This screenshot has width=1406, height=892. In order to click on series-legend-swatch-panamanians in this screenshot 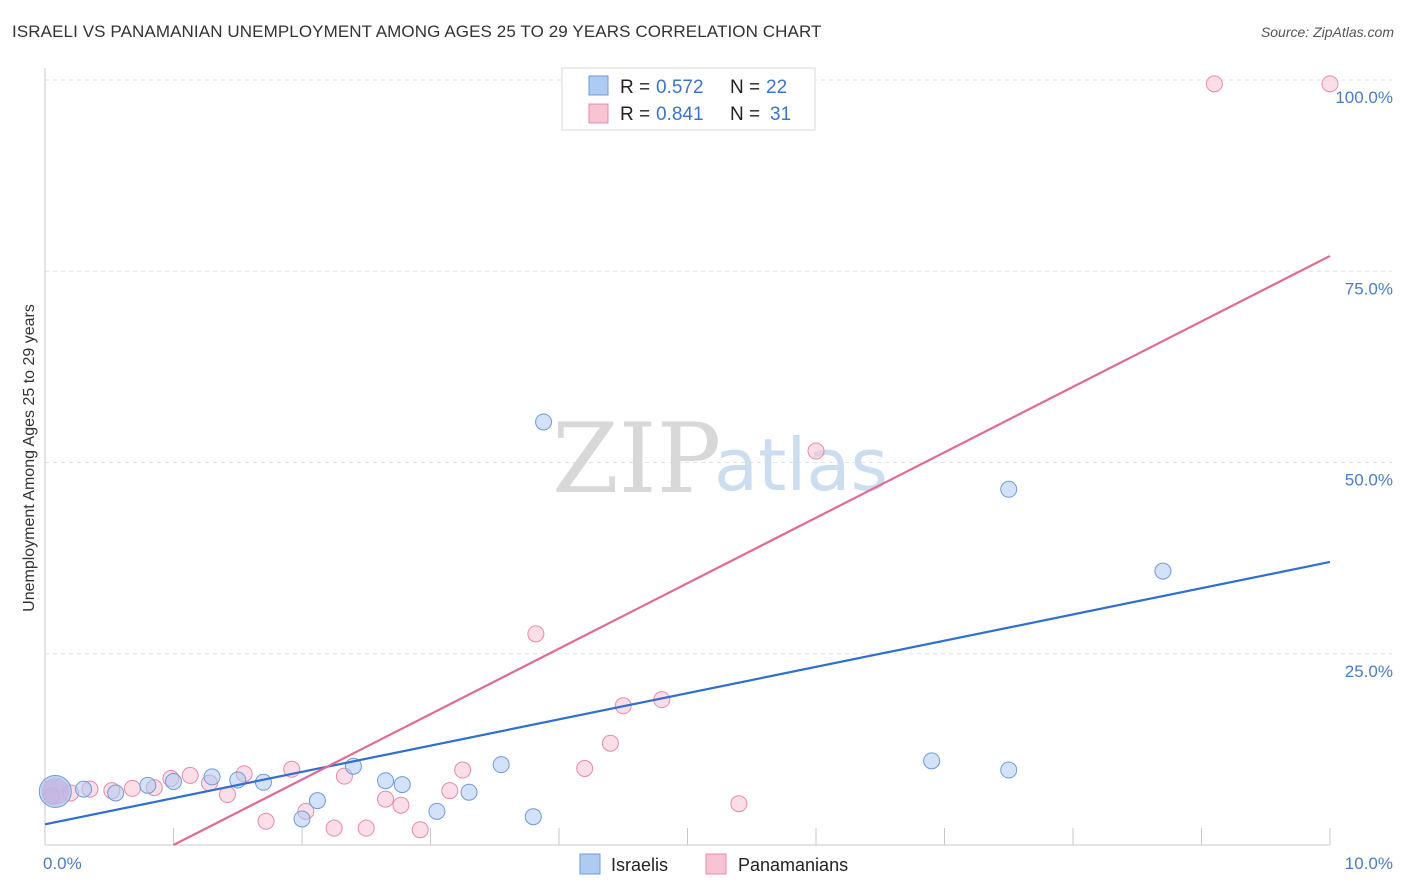, I will do `click(716, 864)`.